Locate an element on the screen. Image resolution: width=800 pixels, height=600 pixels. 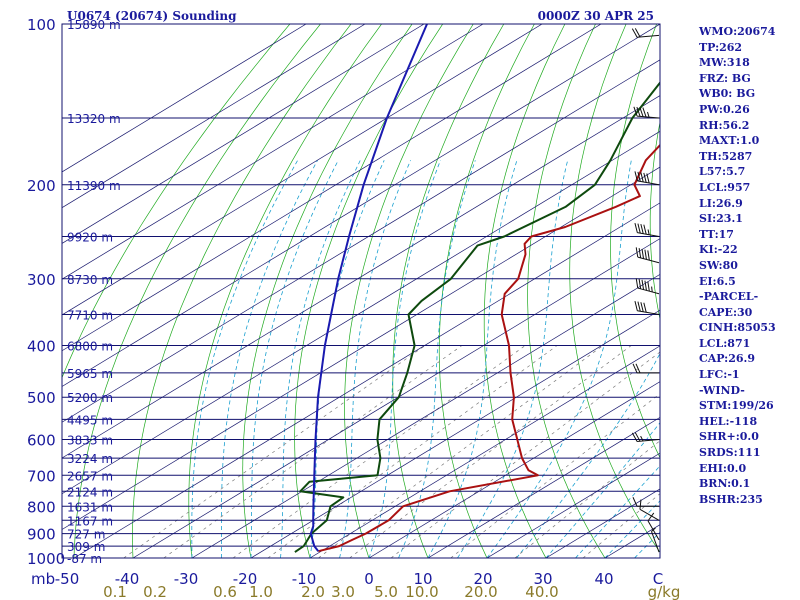
height-label: 13320 m is located at coordinates (94, 119).